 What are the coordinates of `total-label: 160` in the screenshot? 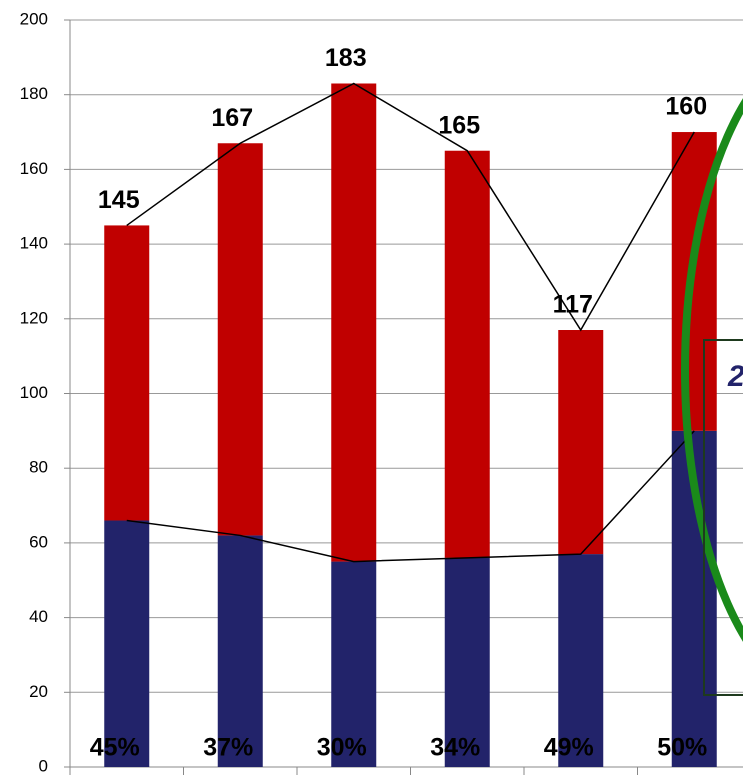 It's located at (686, 107).